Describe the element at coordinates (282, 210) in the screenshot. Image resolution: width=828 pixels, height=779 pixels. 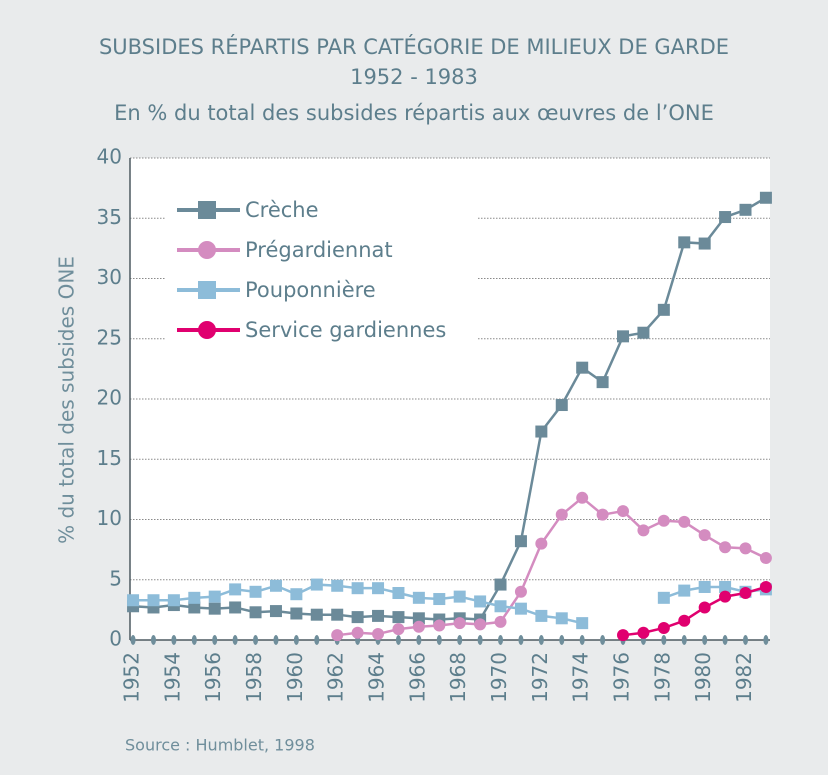
I see `legend-label: Crèche` at that location.